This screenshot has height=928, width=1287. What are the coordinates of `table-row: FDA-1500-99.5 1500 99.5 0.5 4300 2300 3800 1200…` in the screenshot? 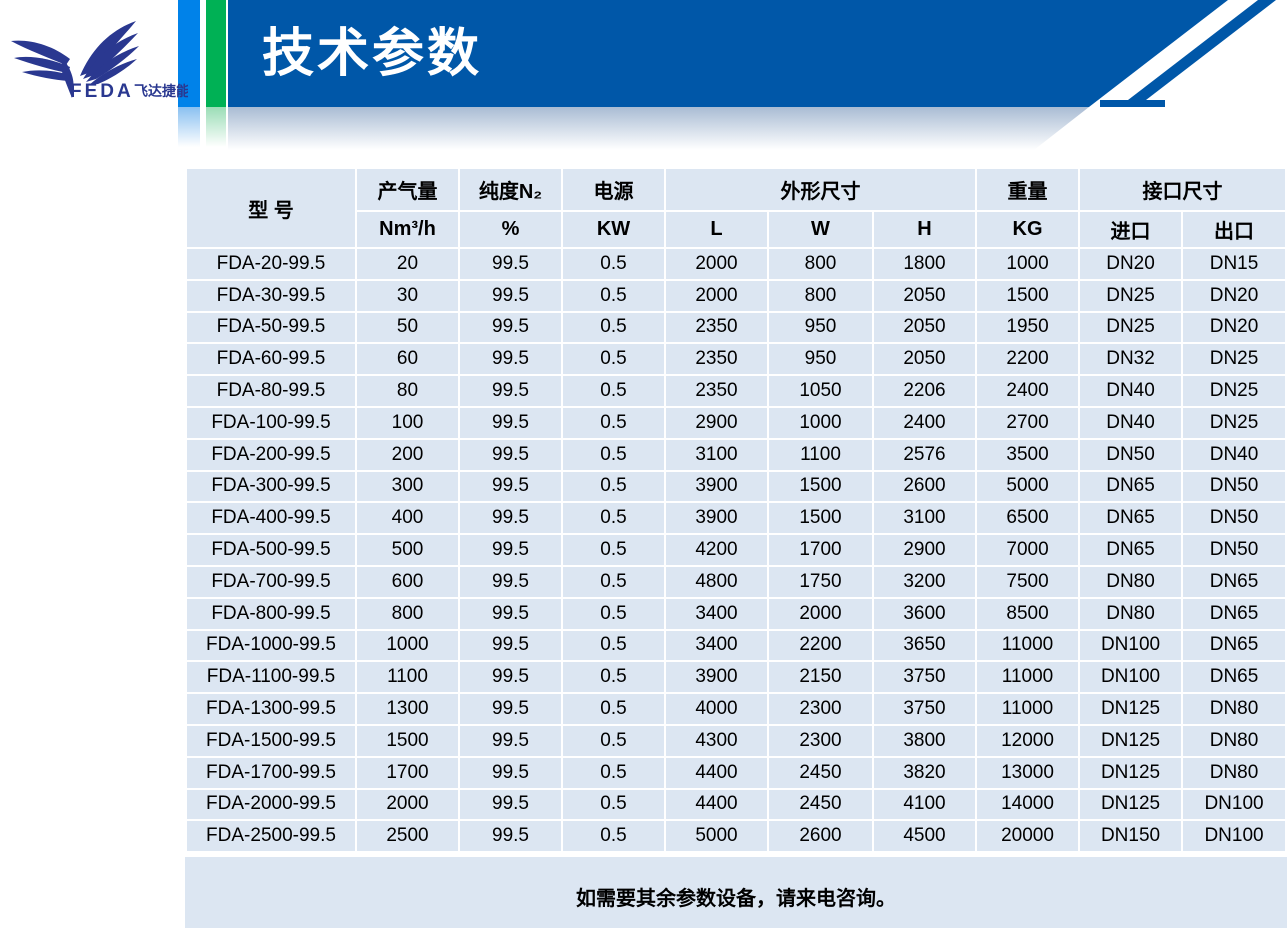 It's located at (736, 740).